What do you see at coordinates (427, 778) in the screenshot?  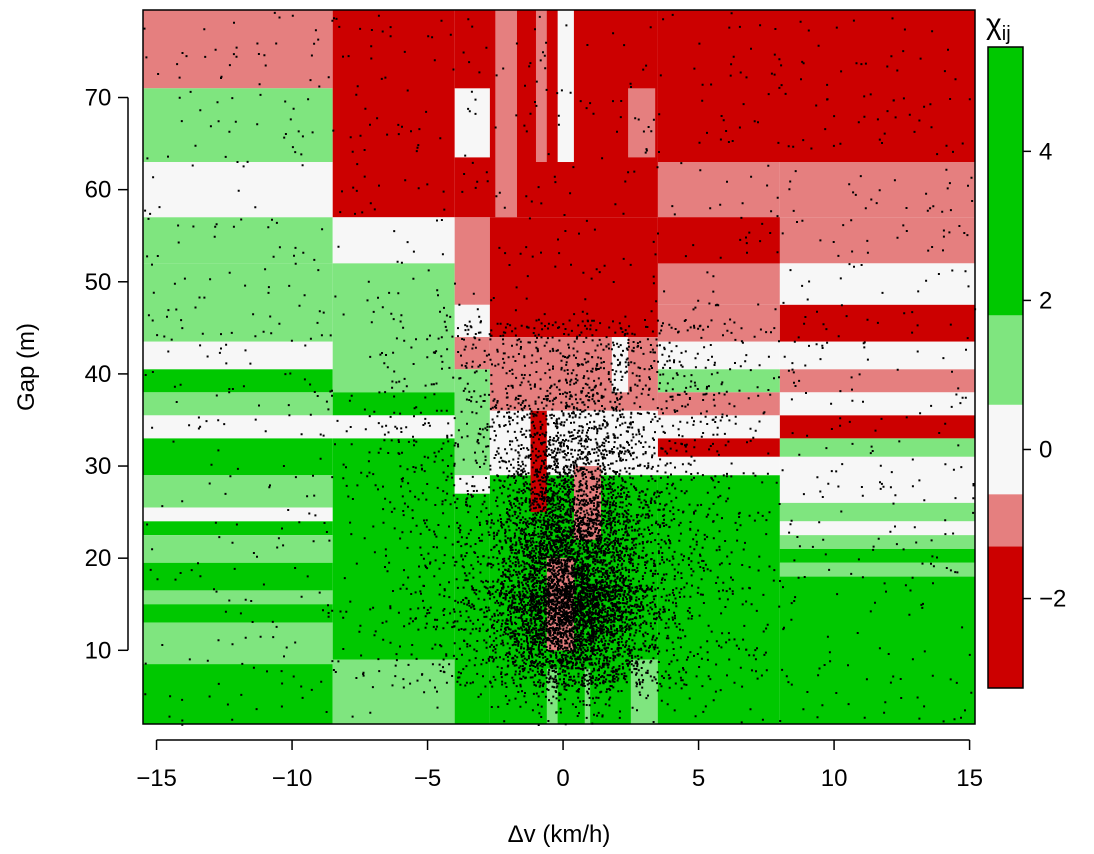 I see `x-tick-label: −5` at bounding box center [427, 778].